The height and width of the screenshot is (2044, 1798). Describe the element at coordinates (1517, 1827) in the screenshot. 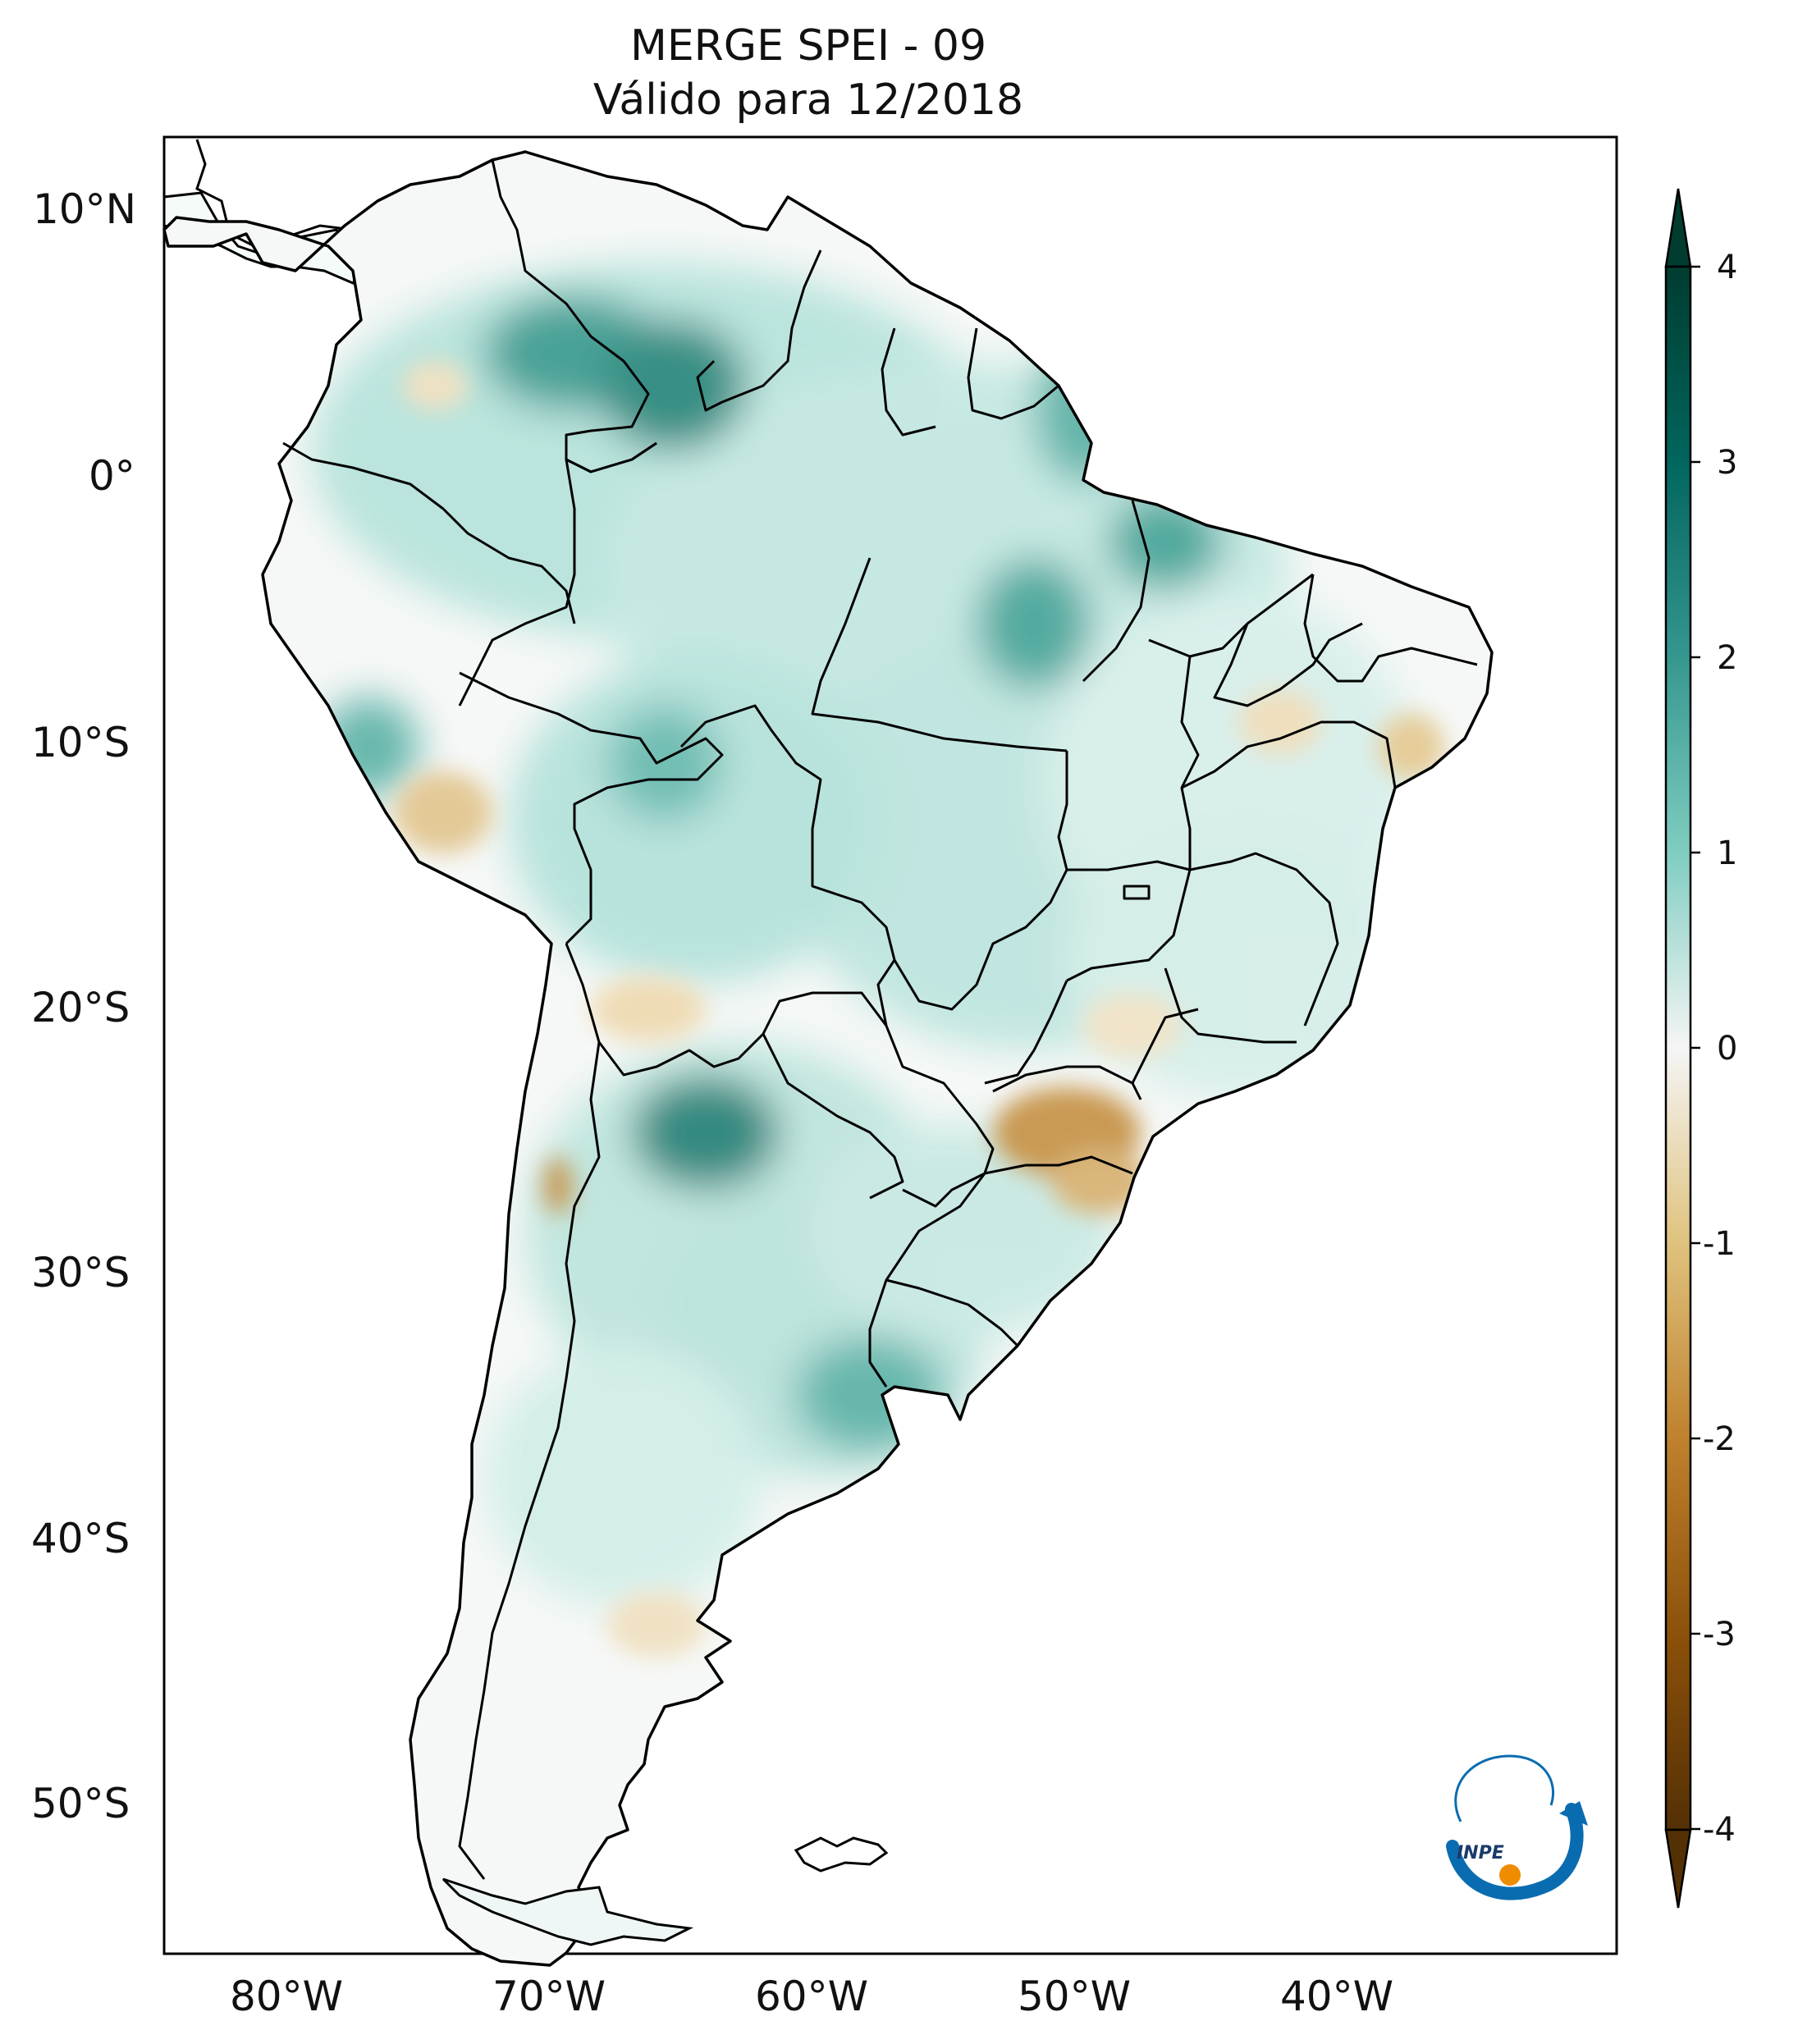

I see `inpe-logo: INPE` at that location.